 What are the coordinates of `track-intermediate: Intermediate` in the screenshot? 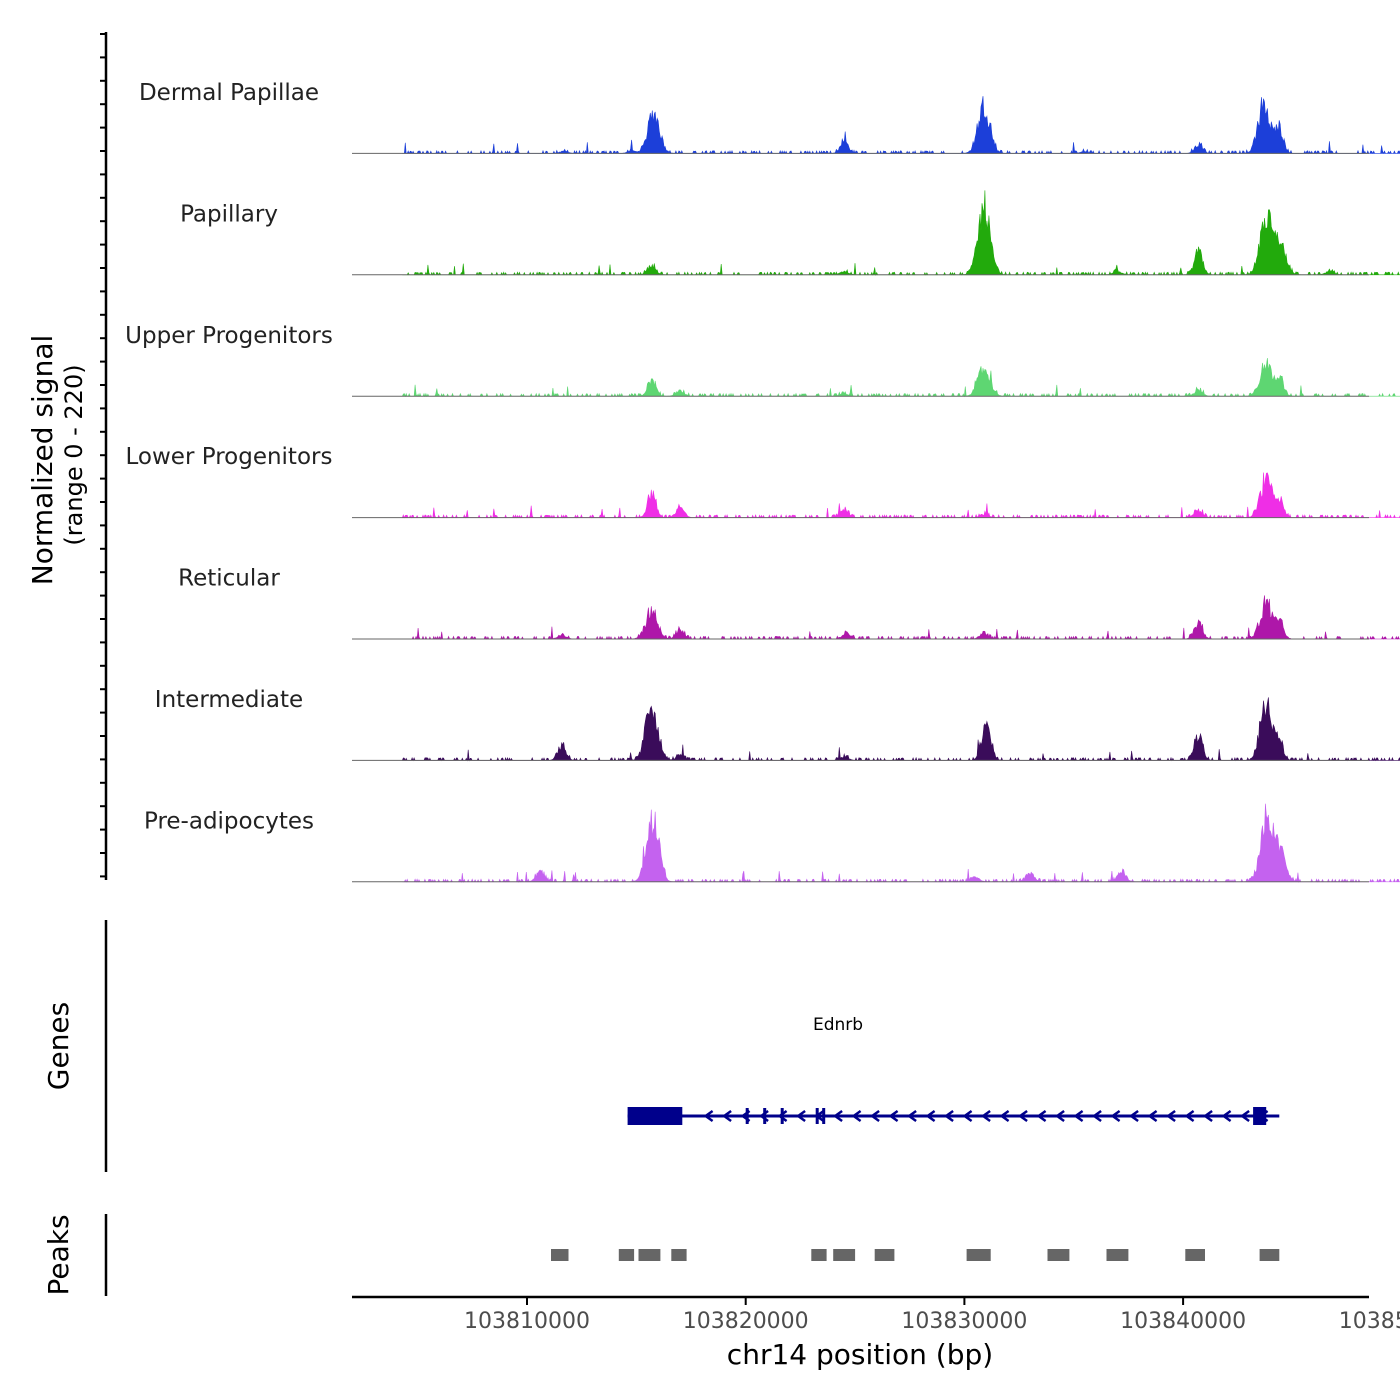 It's located at (777, 724).